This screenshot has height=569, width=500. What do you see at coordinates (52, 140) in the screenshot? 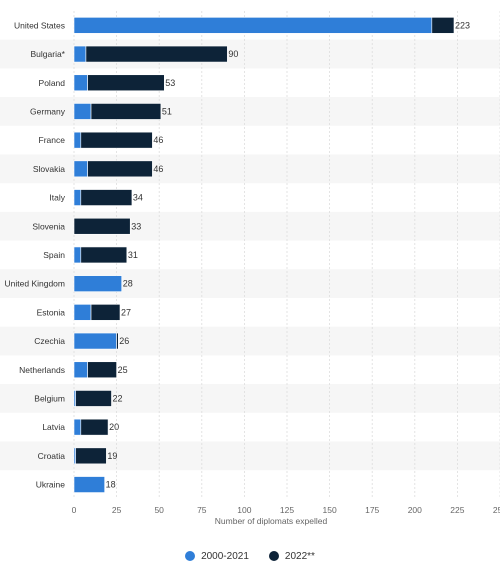
I see `category-label: France` at bounding box center [52, 140].